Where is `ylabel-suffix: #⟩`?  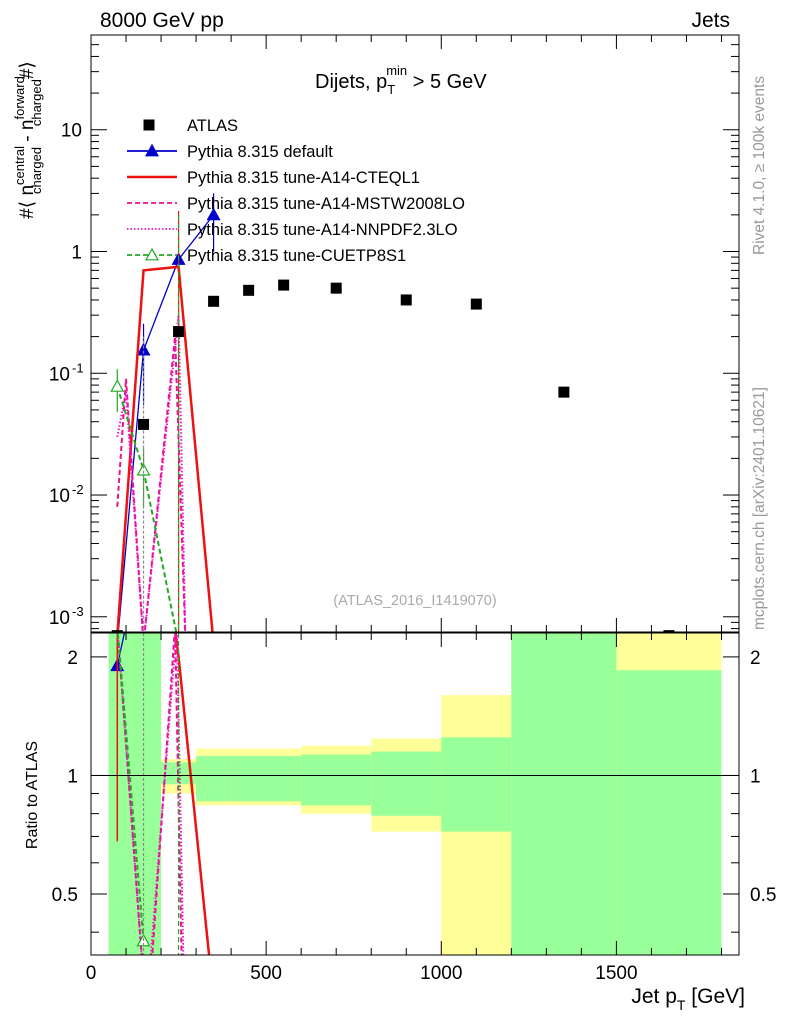 ylabel-suffix: #⟩ is located at coordinates (27, 70).